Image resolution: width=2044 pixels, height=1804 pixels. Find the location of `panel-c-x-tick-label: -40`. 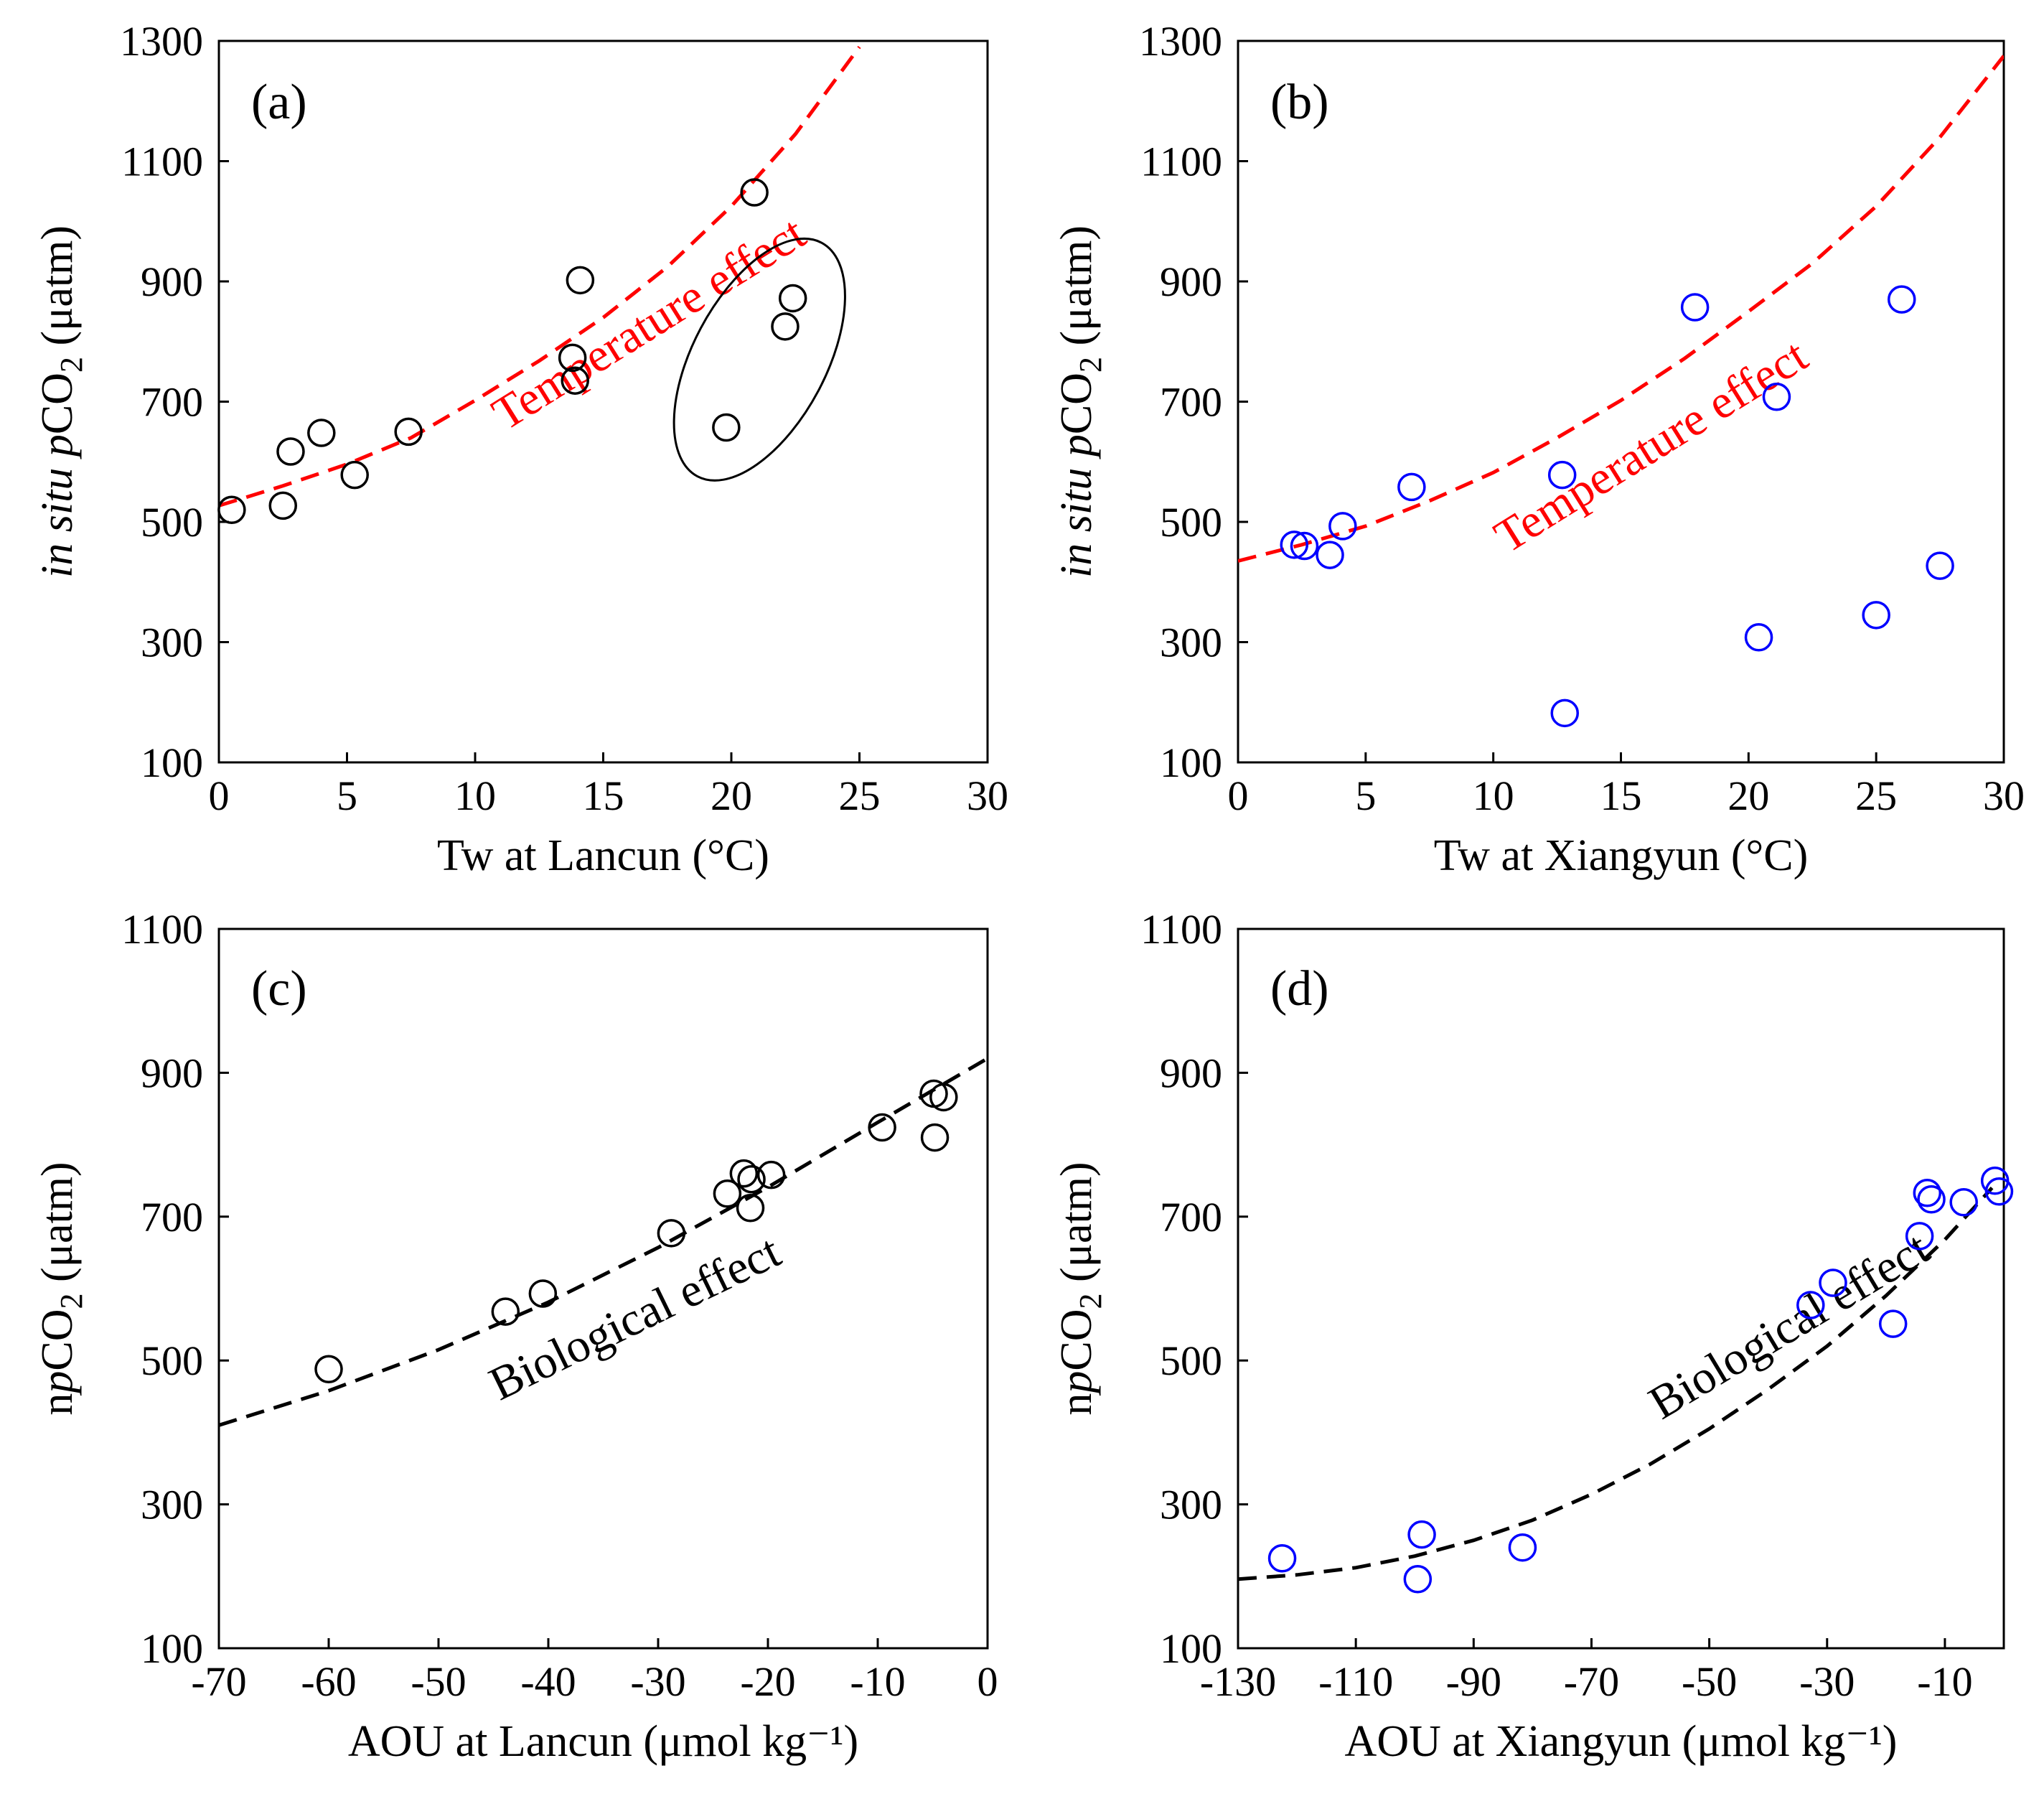

panel-c-x-tick-label: -40 is located at coordinates (548, 1681).